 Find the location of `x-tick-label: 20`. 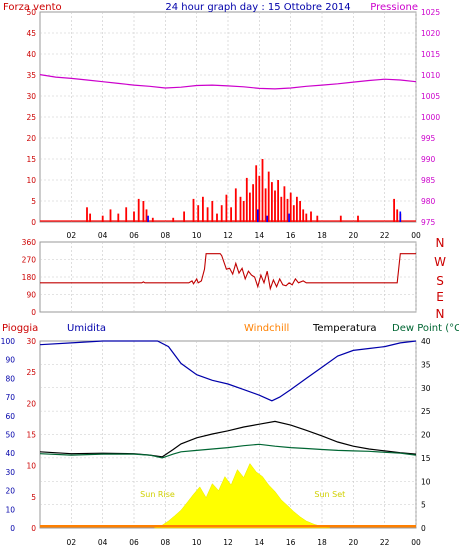

x-tick-label: 20 is located at coordinates (354, 542).